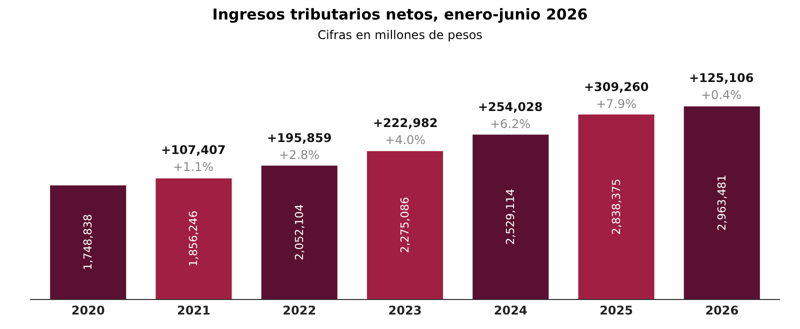 The height and width of the screenshot is (329, 800). I want to click on annotation: +222,982, so click(405, 123).